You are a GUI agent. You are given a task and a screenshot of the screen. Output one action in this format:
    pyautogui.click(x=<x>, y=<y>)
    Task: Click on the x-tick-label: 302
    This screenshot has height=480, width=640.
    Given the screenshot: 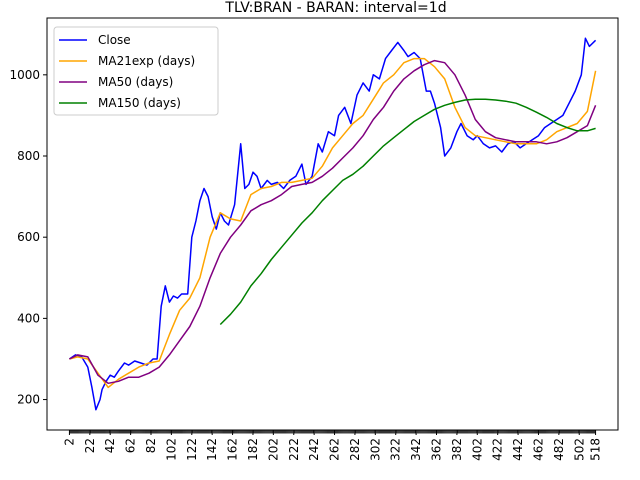 What is the action you would take?
    pyautogui.click(x=375, y=449)
    